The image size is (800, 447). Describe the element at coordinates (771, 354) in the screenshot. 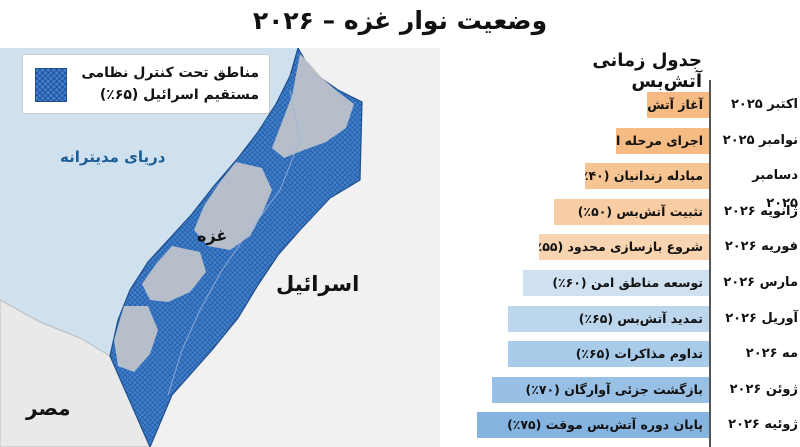

I see `timeline-date: مه ۲۰۲۶` at that location.